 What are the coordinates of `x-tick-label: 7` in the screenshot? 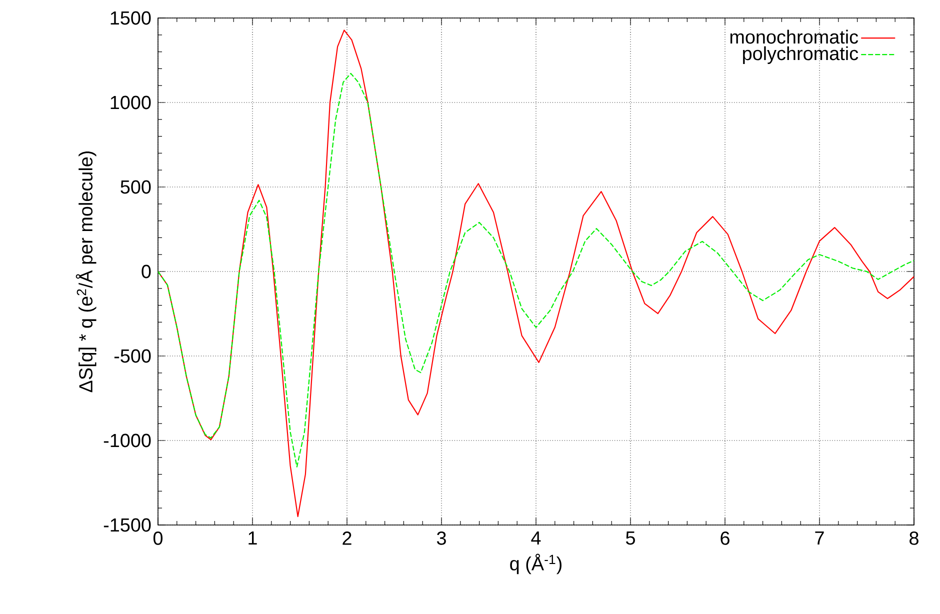 It's located at (819, 538).